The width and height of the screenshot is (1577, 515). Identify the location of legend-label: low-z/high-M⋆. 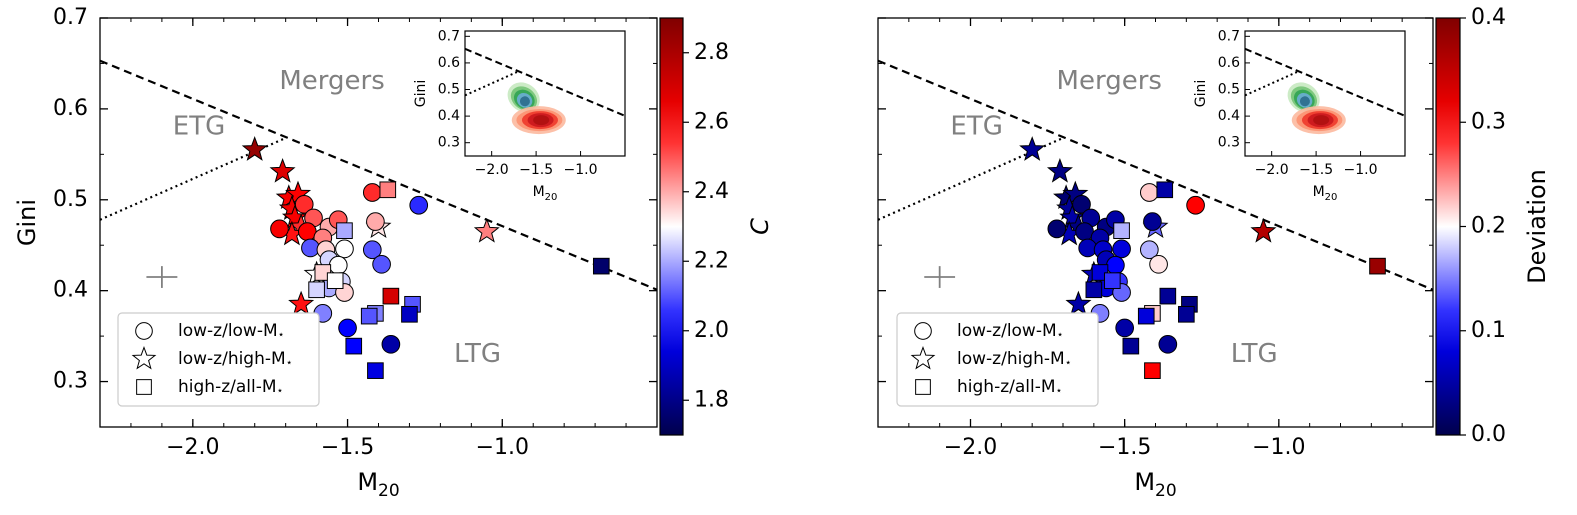
(235, 359).